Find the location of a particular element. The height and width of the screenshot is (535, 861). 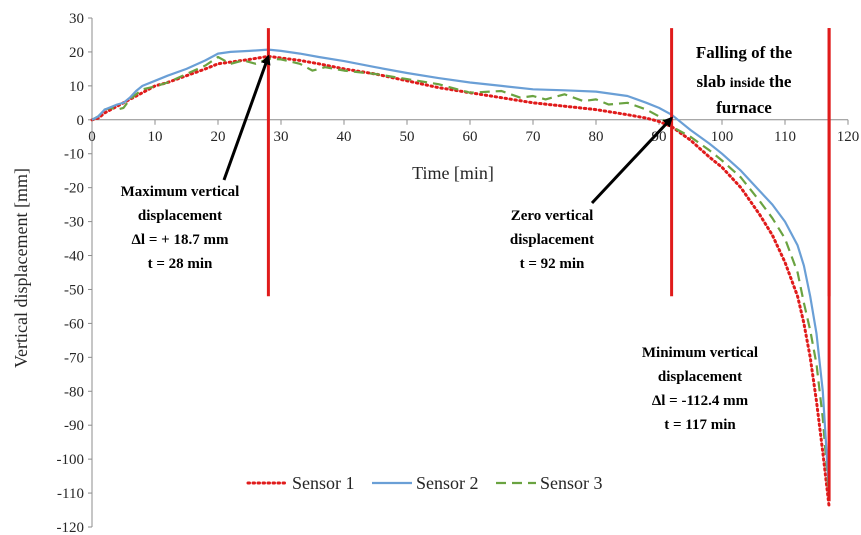

x-tick-label: 60 is located at coordinates (470, 137).